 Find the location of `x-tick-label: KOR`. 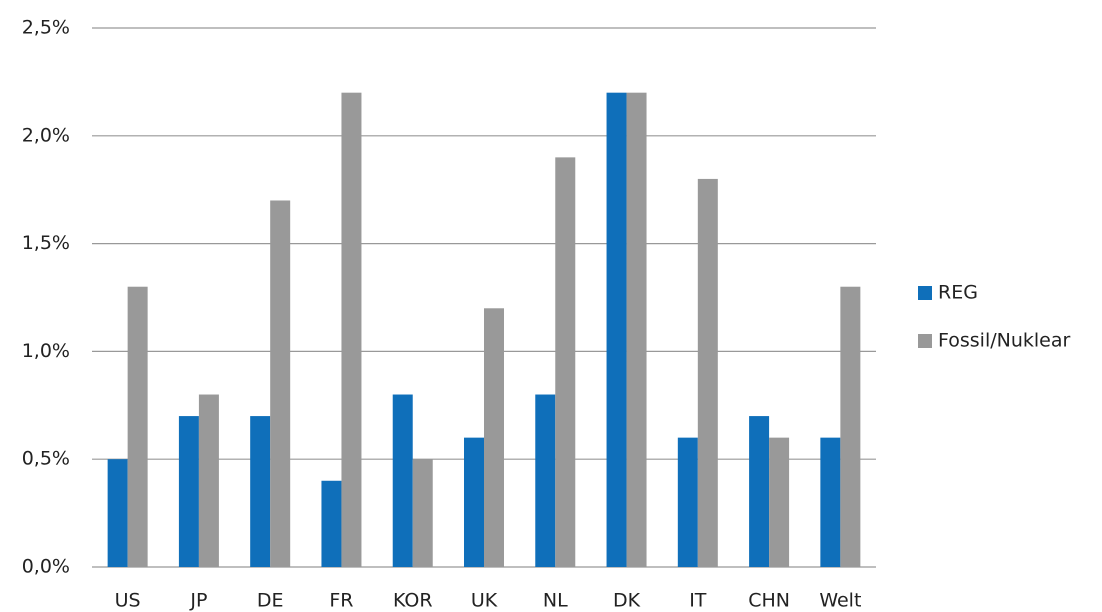

x-tick-label: KOR is located at coordinates (413, 601).